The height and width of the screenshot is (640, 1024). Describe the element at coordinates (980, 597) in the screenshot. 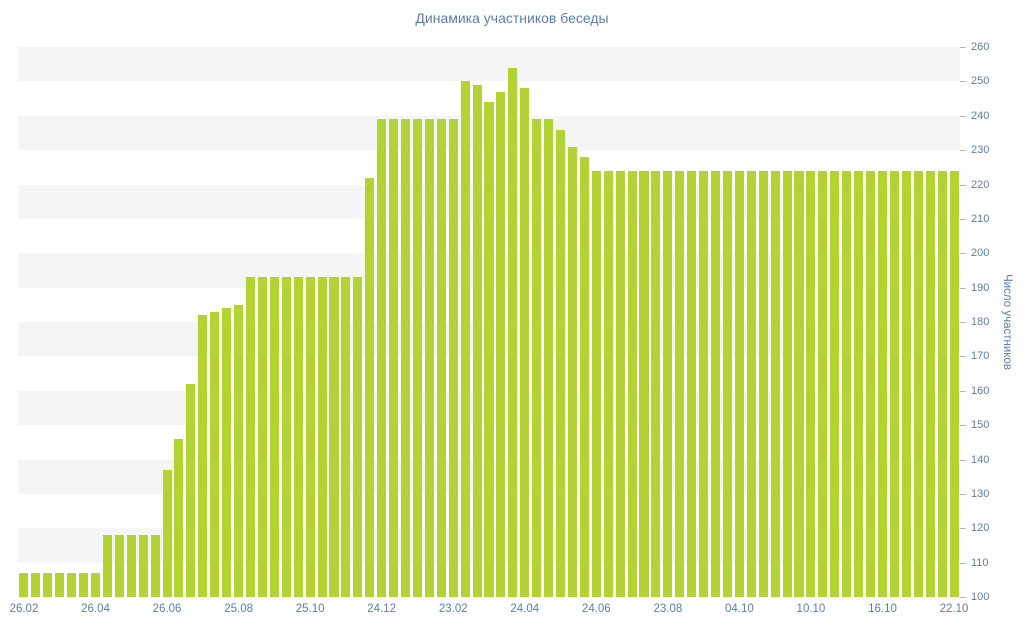

I see `y-axis-tick-label: 100` at that location.